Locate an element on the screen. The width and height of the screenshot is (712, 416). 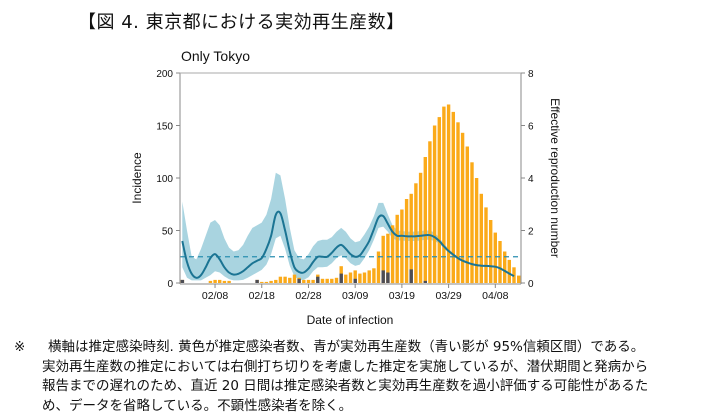
chart-title: Only Tokyo is located at coordinates (215, 56).